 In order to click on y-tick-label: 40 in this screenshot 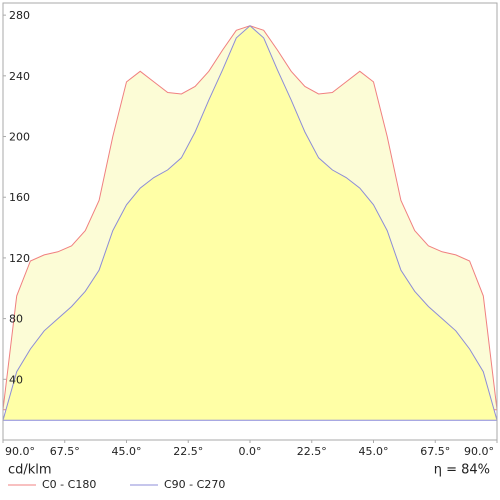, I will do `click(16, 379)`.